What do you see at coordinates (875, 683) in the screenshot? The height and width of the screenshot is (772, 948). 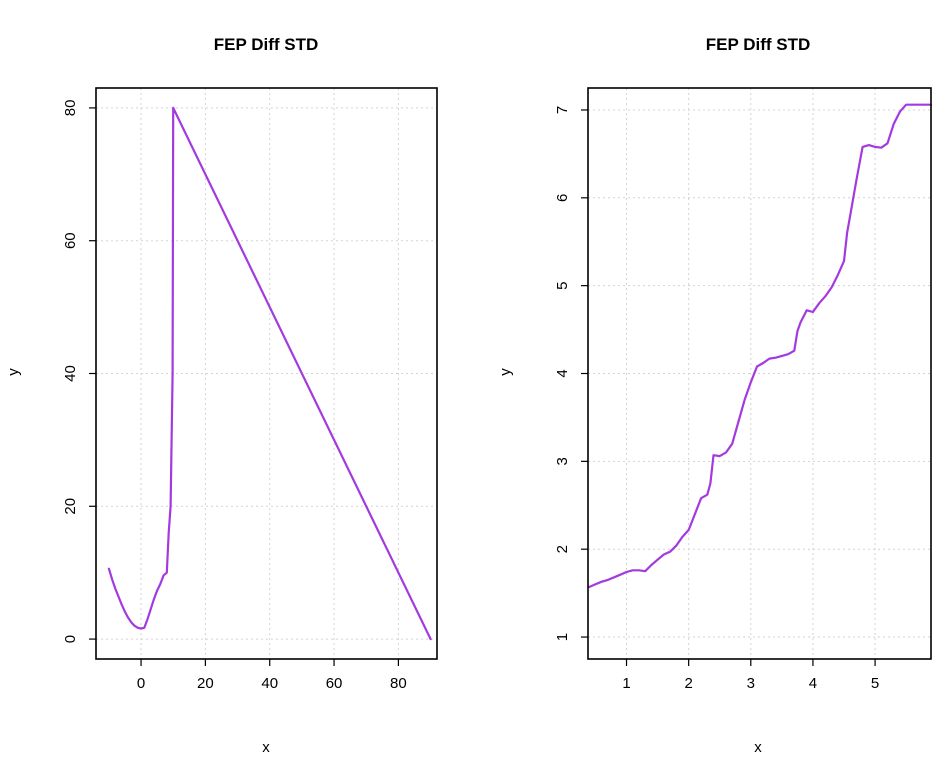 I see `x-tick-label: 5` at bounding box center [875, 683].